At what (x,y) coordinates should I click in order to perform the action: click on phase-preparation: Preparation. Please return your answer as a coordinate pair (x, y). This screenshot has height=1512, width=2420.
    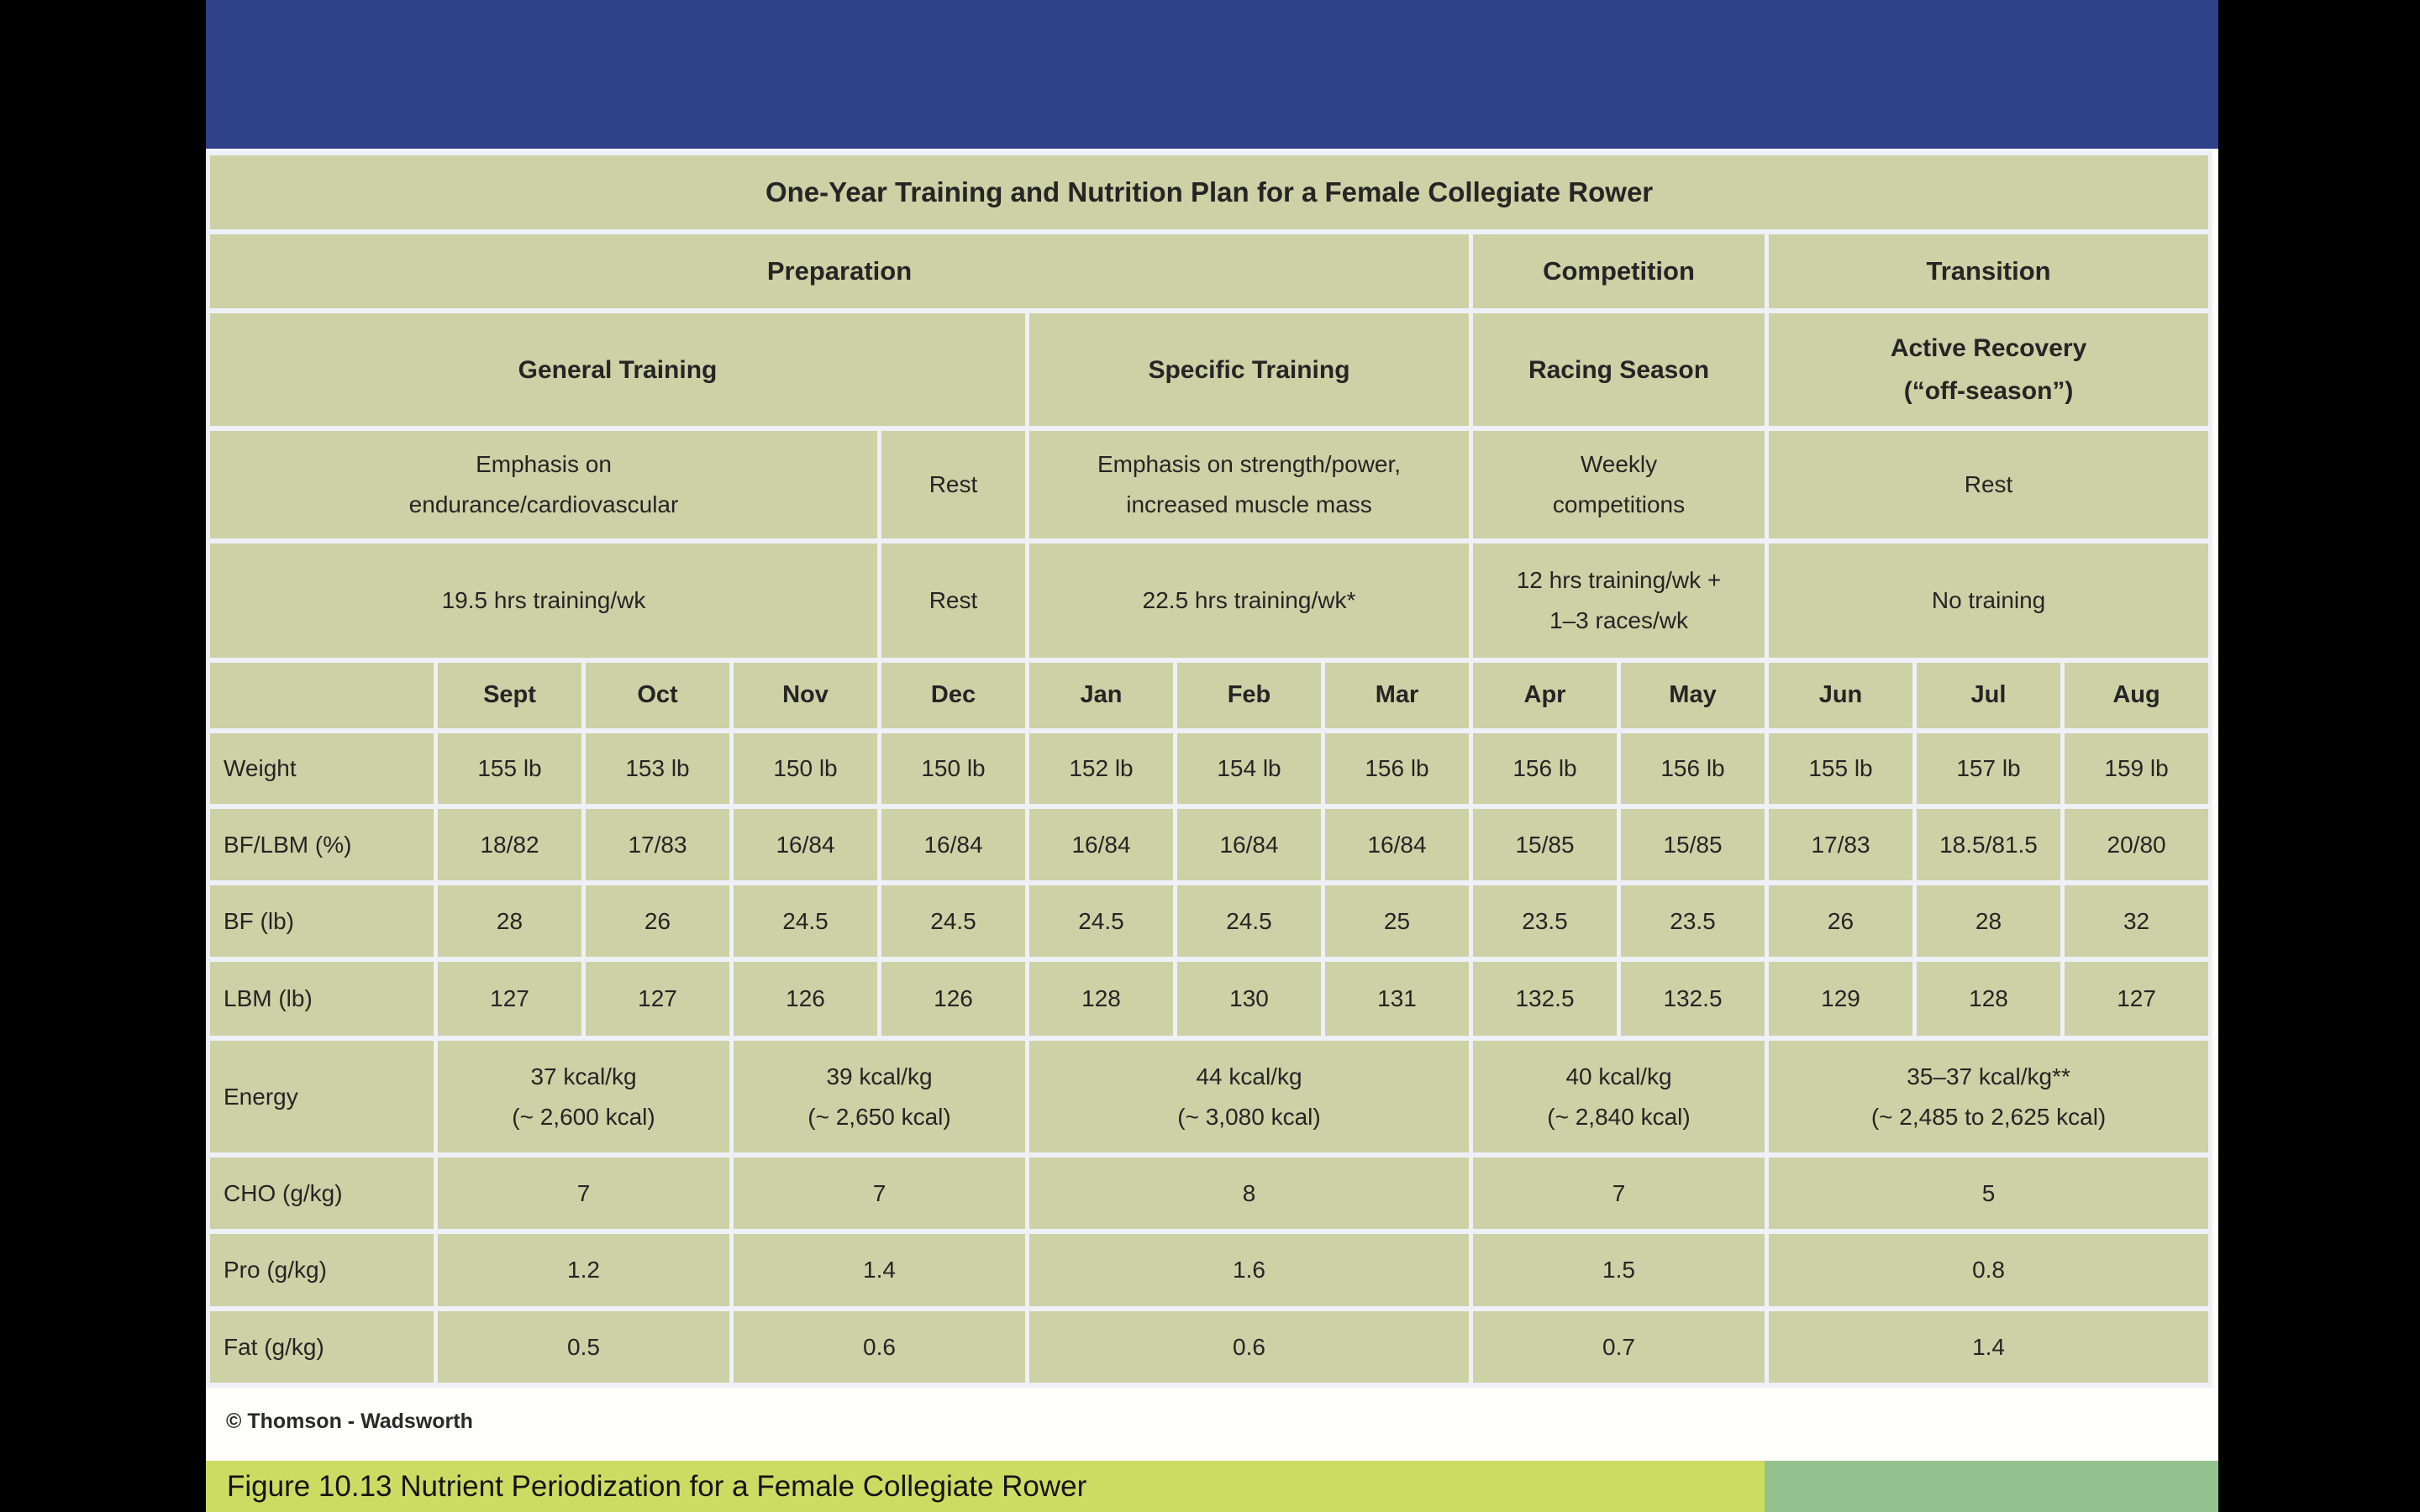
    Looking at the image, I should click on (840, 271).